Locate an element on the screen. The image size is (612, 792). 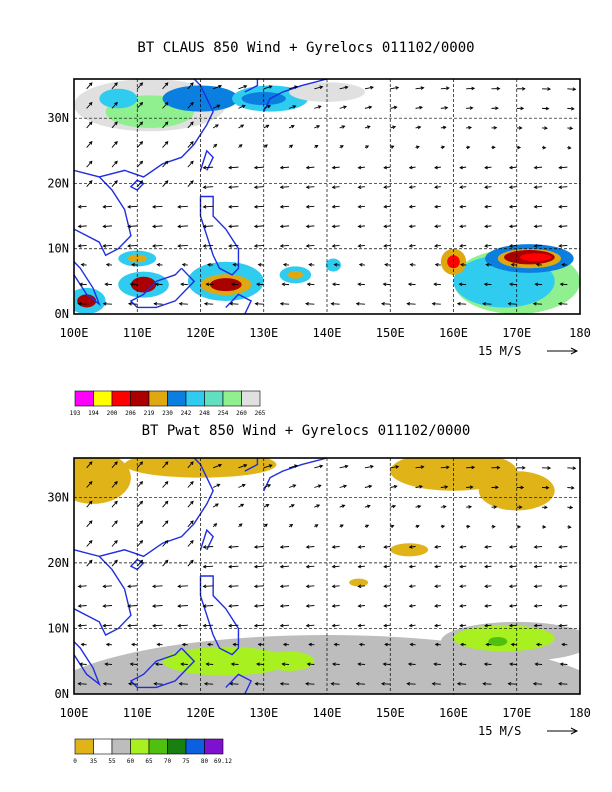
y-tick-label: 20N is located at coordinates (58, 563).